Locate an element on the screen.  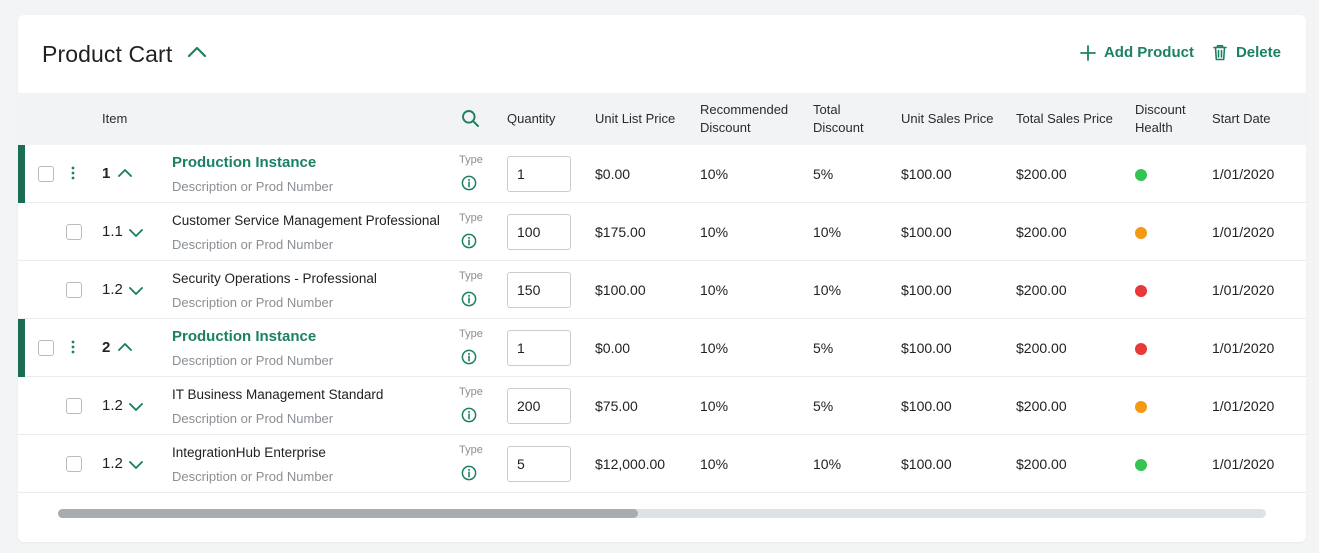
col-discount-health: Discount Health is located at coordinates (1160, 119).